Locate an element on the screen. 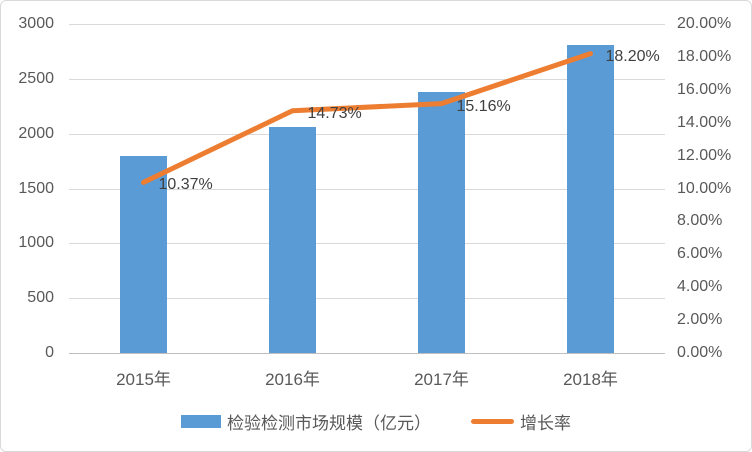 This screenshot has height=452, width=752. bar-2017年 is located at coordinates (441, 222).